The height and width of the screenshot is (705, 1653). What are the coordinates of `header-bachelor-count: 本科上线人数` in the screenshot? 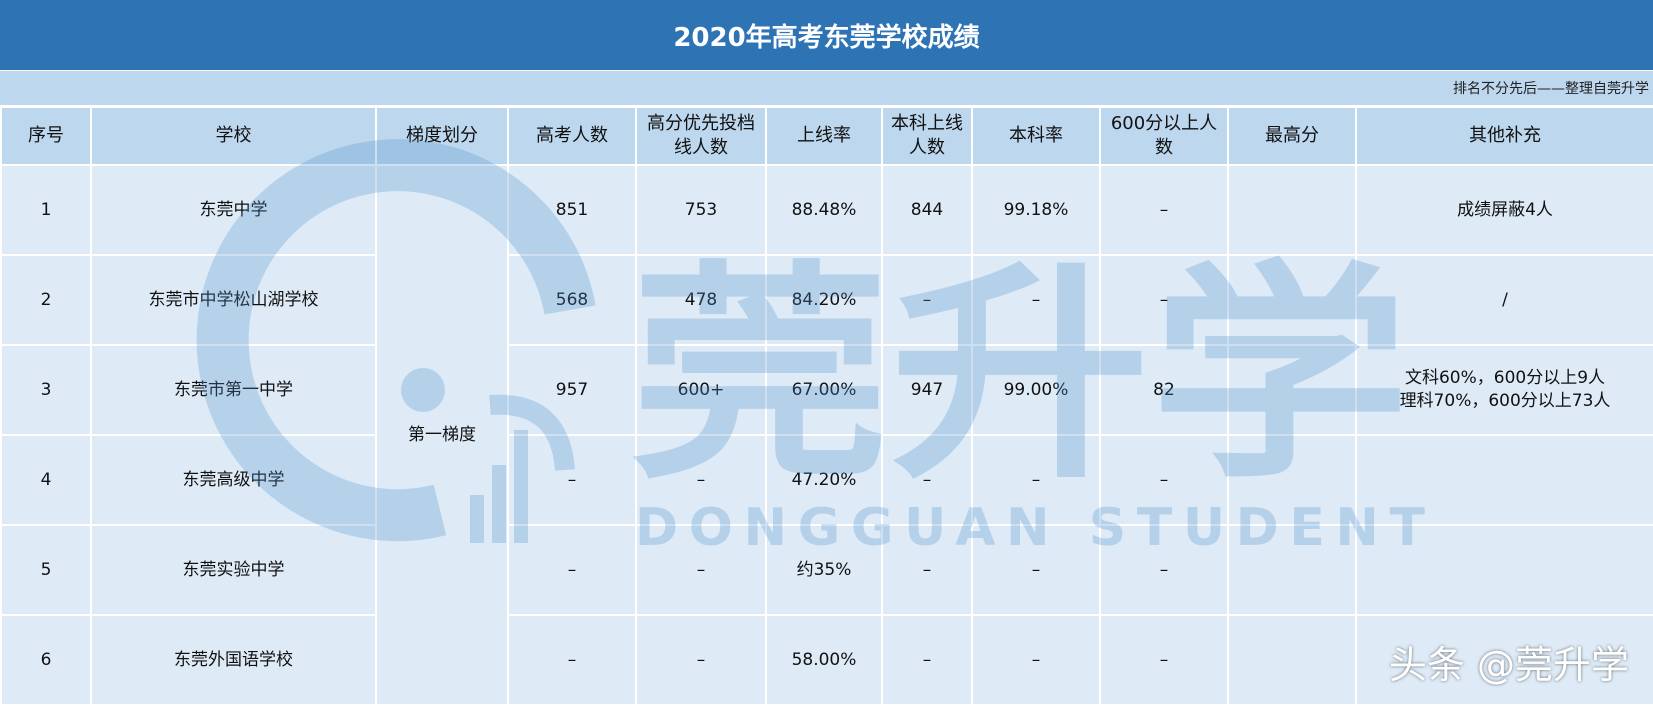 It's located at (927, 136).